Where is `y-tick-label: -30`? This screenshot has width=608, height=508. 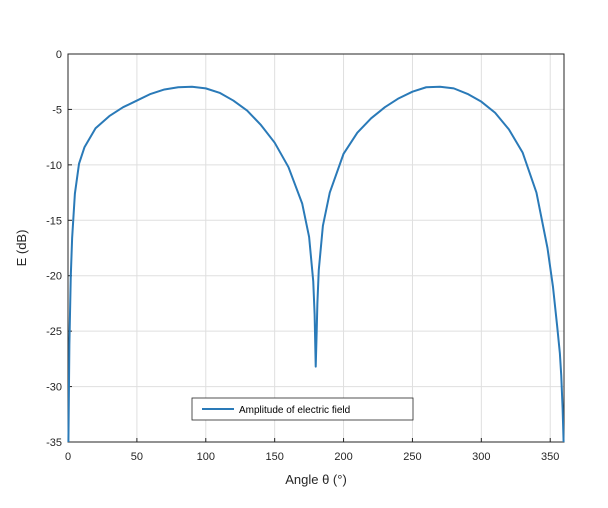
y-tick-label: -30 is located at coordinates (54, 388).